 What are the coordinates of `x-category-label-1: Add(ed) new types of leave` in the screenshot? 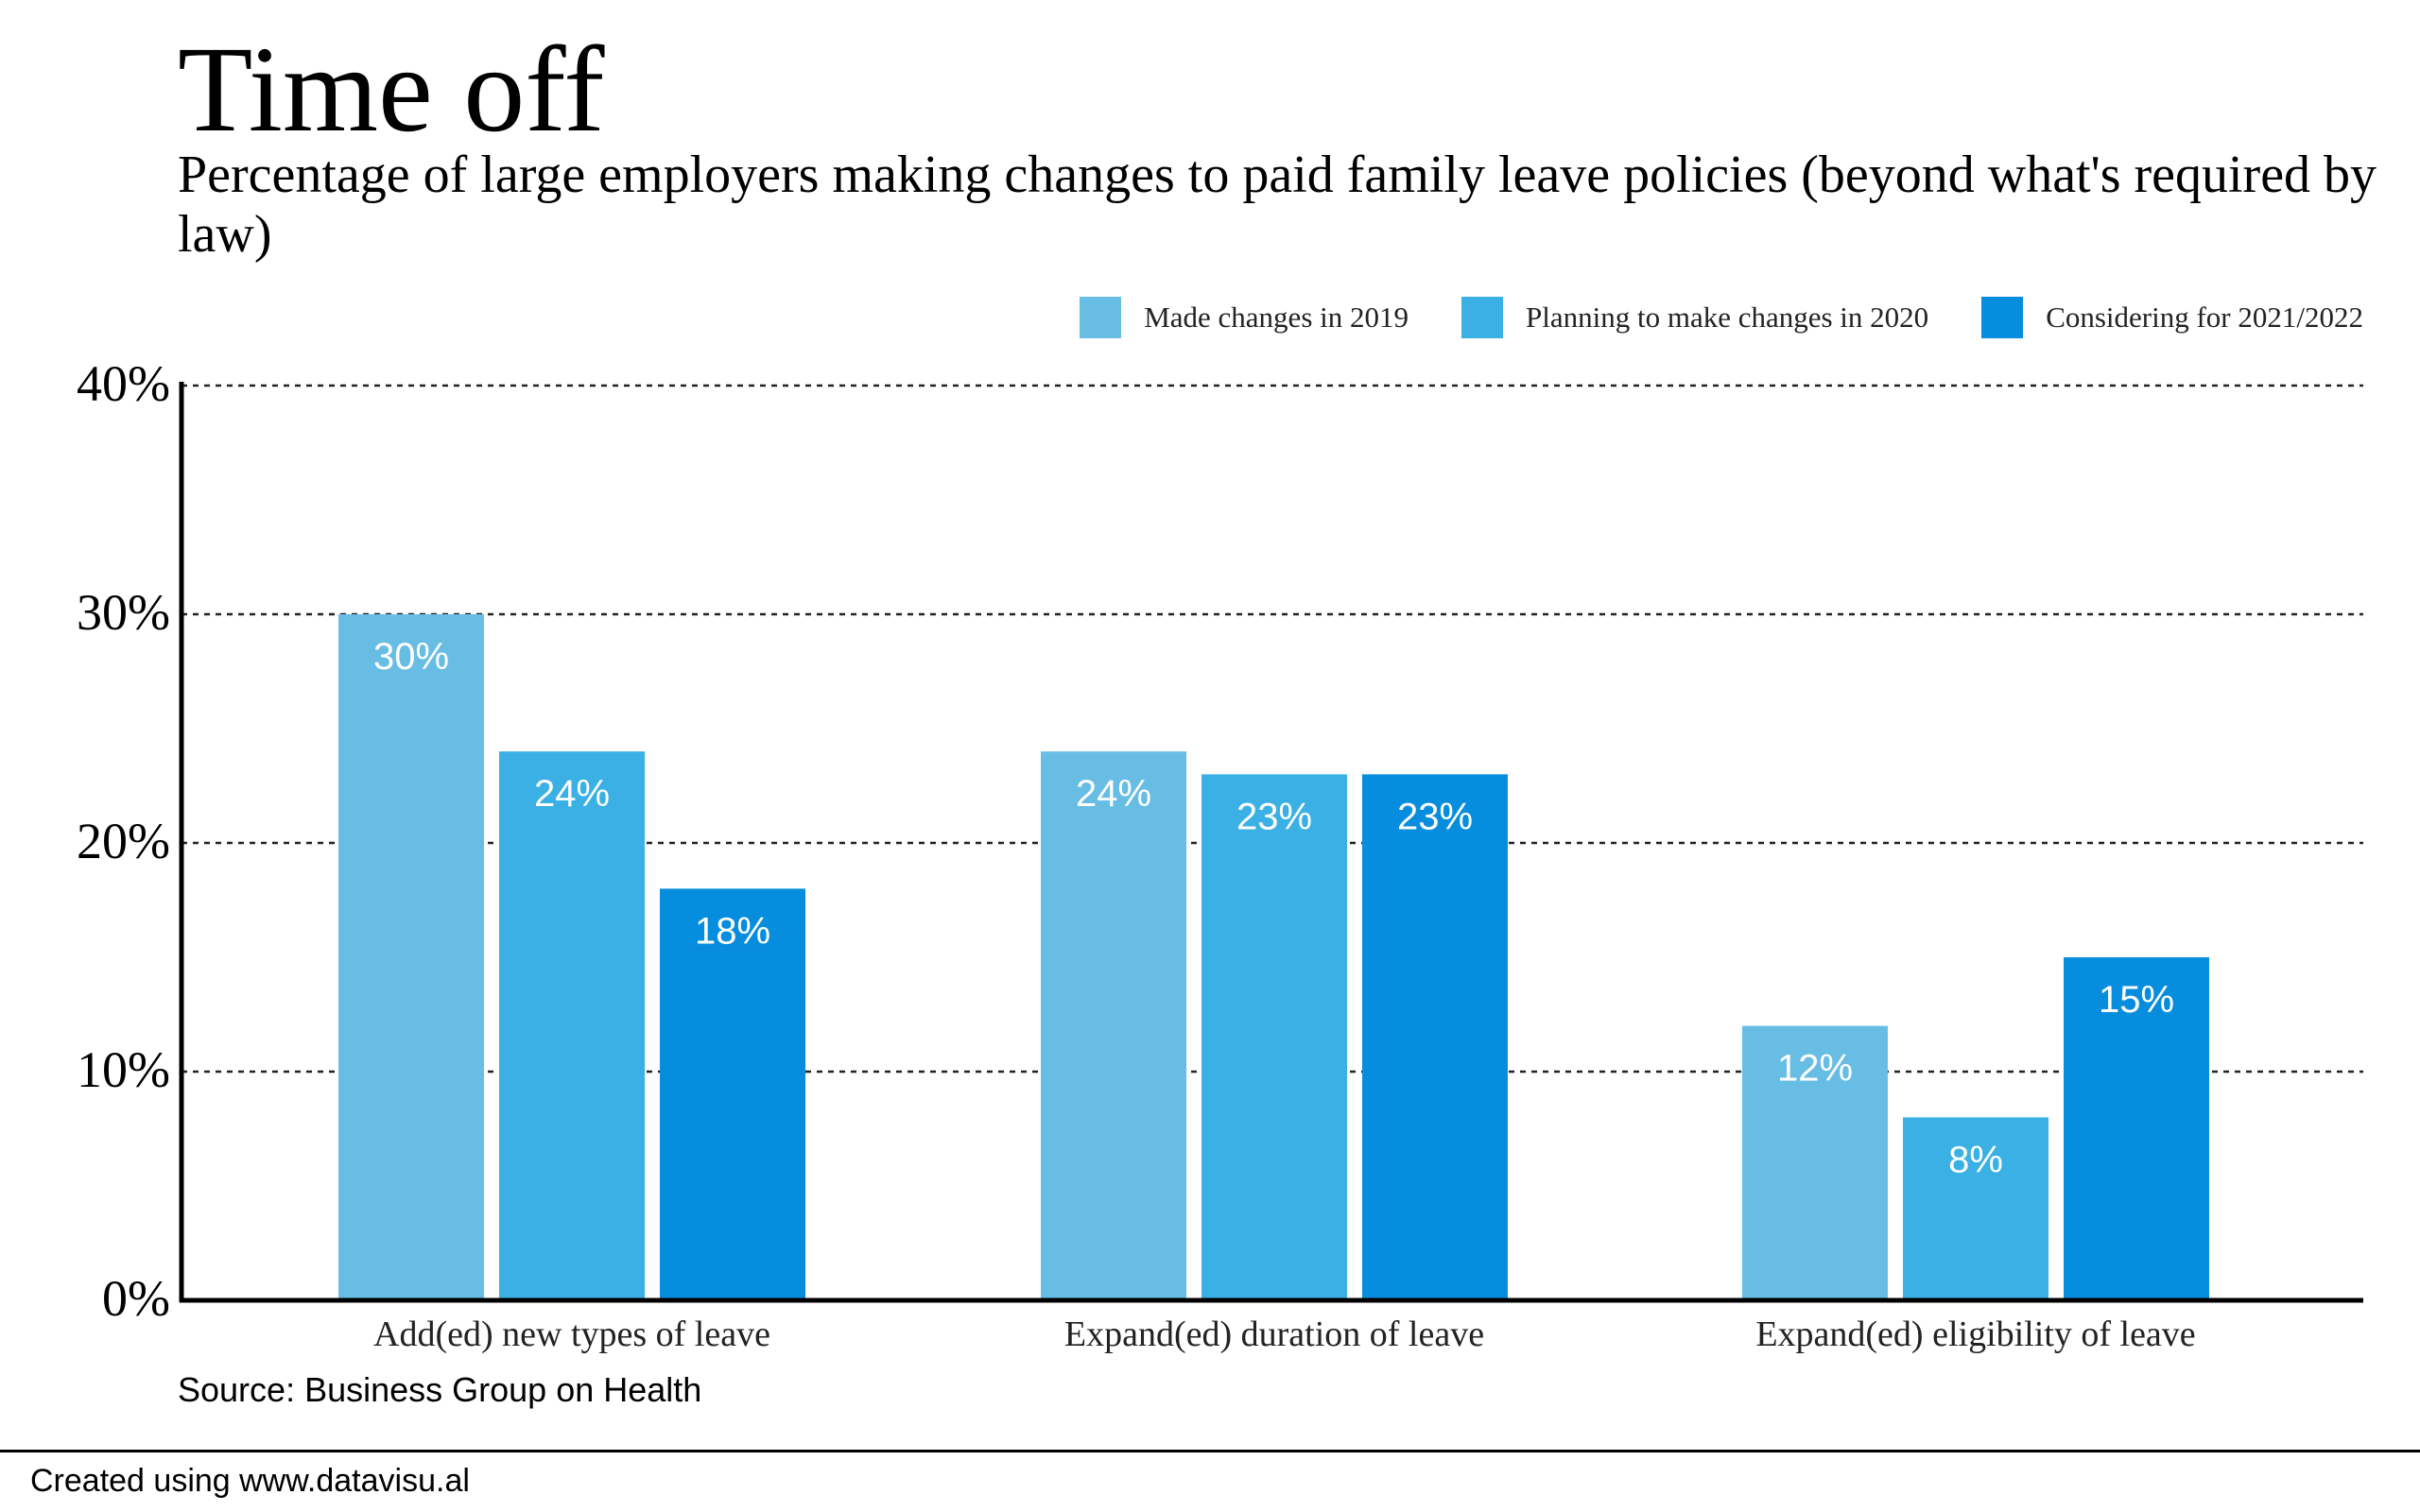 It's located at (571, 1334).